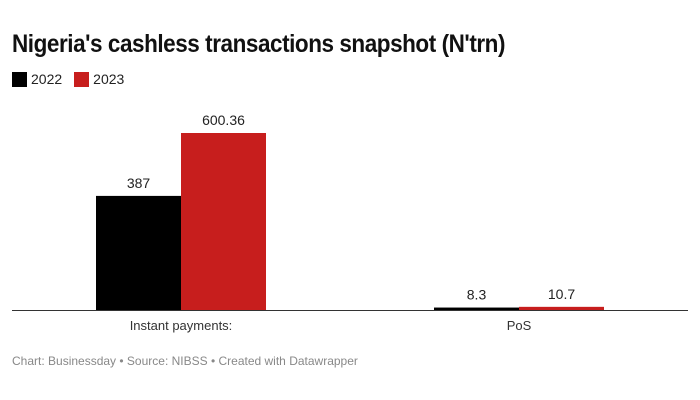 The height and width of the screenshot is (400, 700). What do you see at coordinates (47, 79) in the screenshot?
I see `legend-label: 2022` at bounding box center [47, 79].